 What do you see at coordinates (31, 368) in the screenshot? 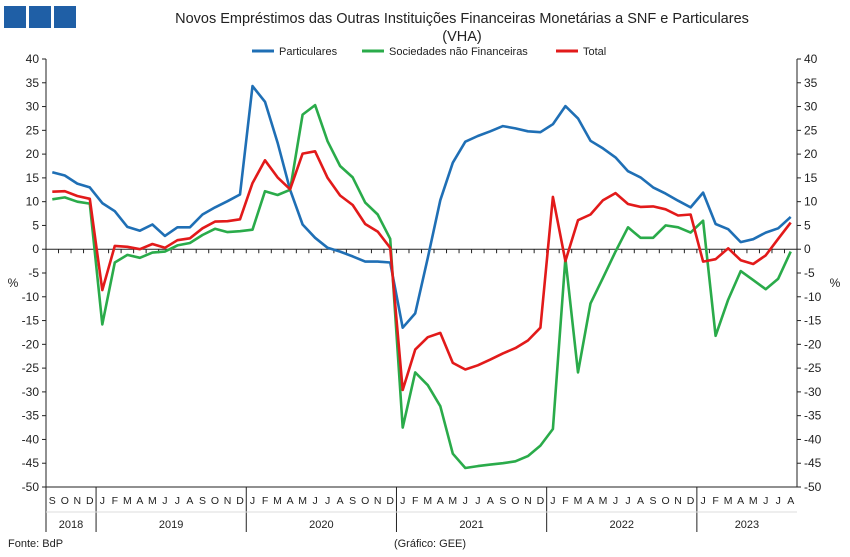
I see `y-tick-label-left: -25` at bounding box center [31, 368].